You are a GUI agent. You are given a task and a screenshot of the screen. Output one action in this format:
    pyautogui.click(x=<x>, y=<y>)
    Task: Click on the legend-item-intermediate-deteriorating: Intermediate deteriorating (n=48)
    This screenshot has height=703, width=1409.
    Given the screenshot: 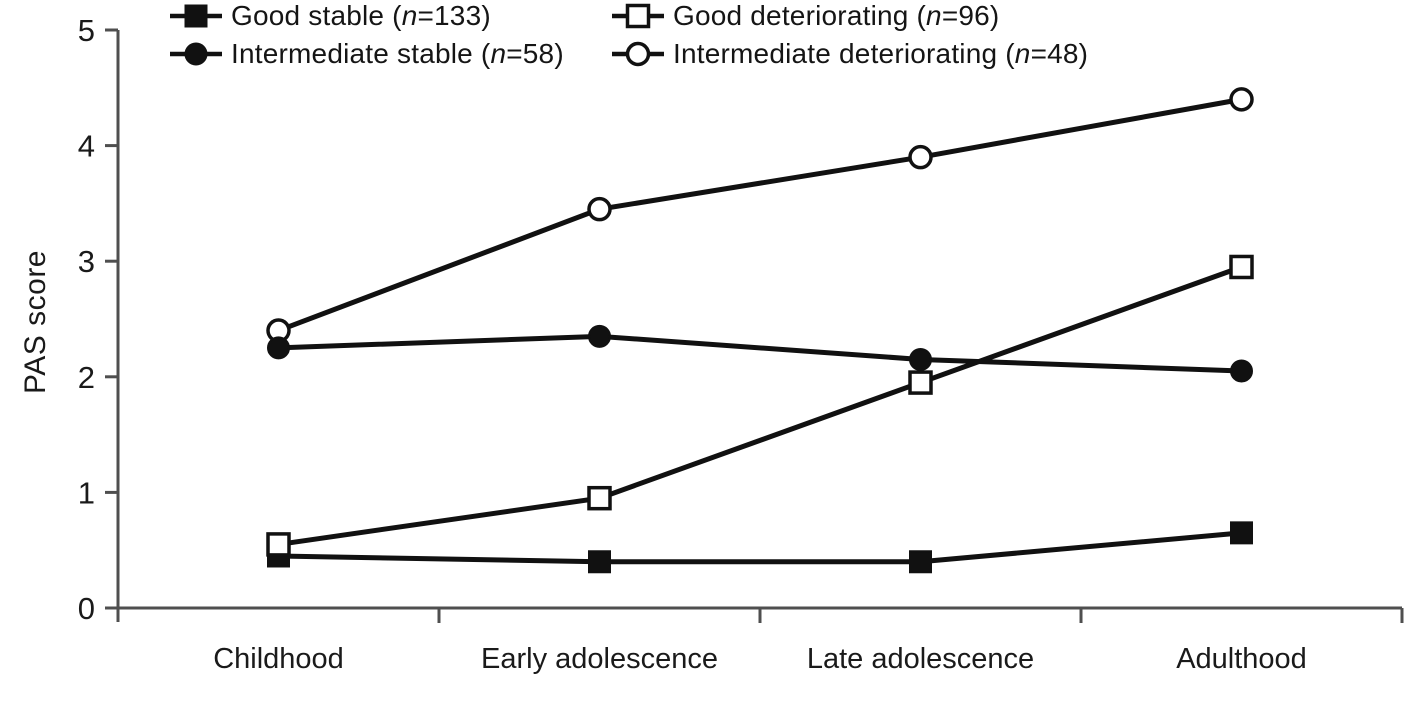 What is the action you would take?
    pyautogui.click(x=850, y=54)
    